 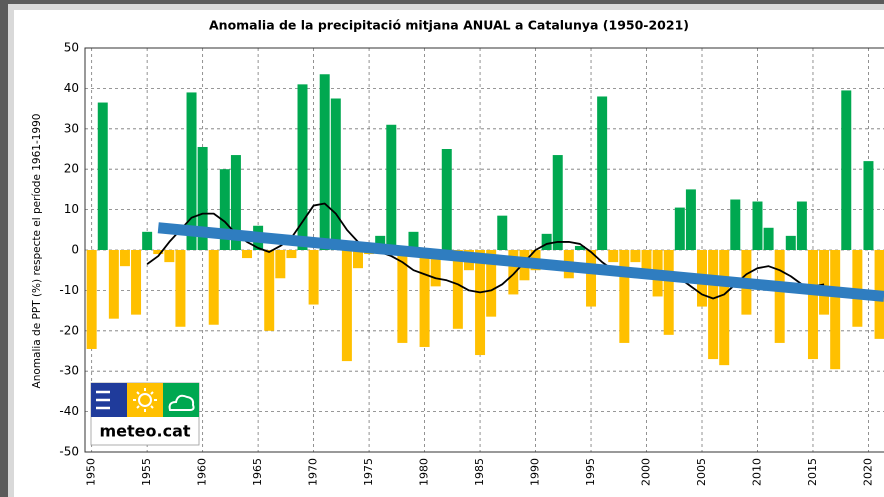 I want to click on y-tick-label: -10, so click(x=69, y=290).